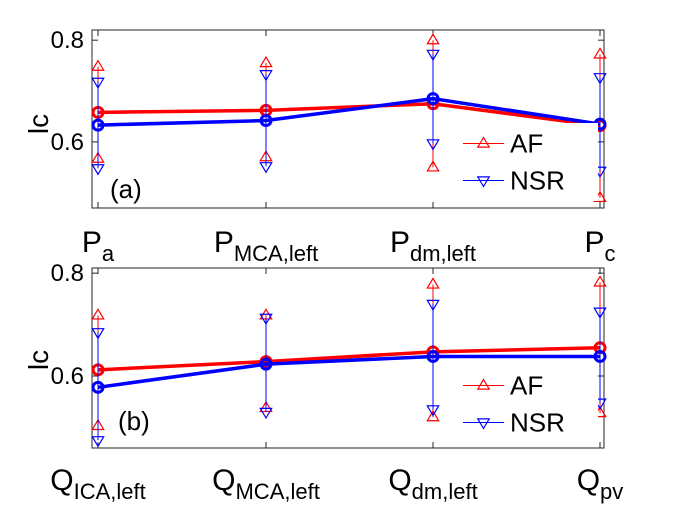 The height and width of the screenshot is (505, 673). I want to click on x-tick-label: Qdm,left, so click(432, 484).